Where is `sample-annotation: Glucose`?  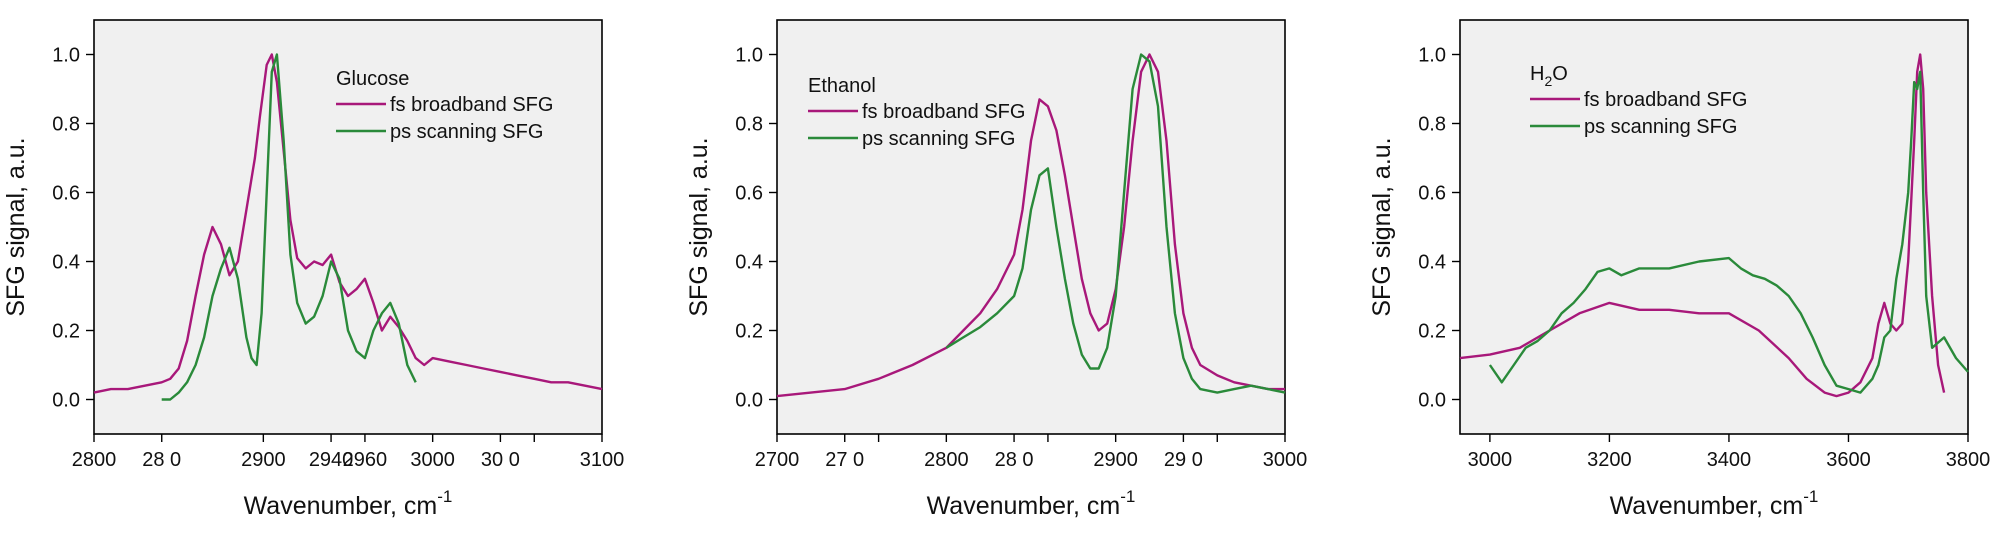 sample-annotation: Glucose is located at coordinates (372, 79).